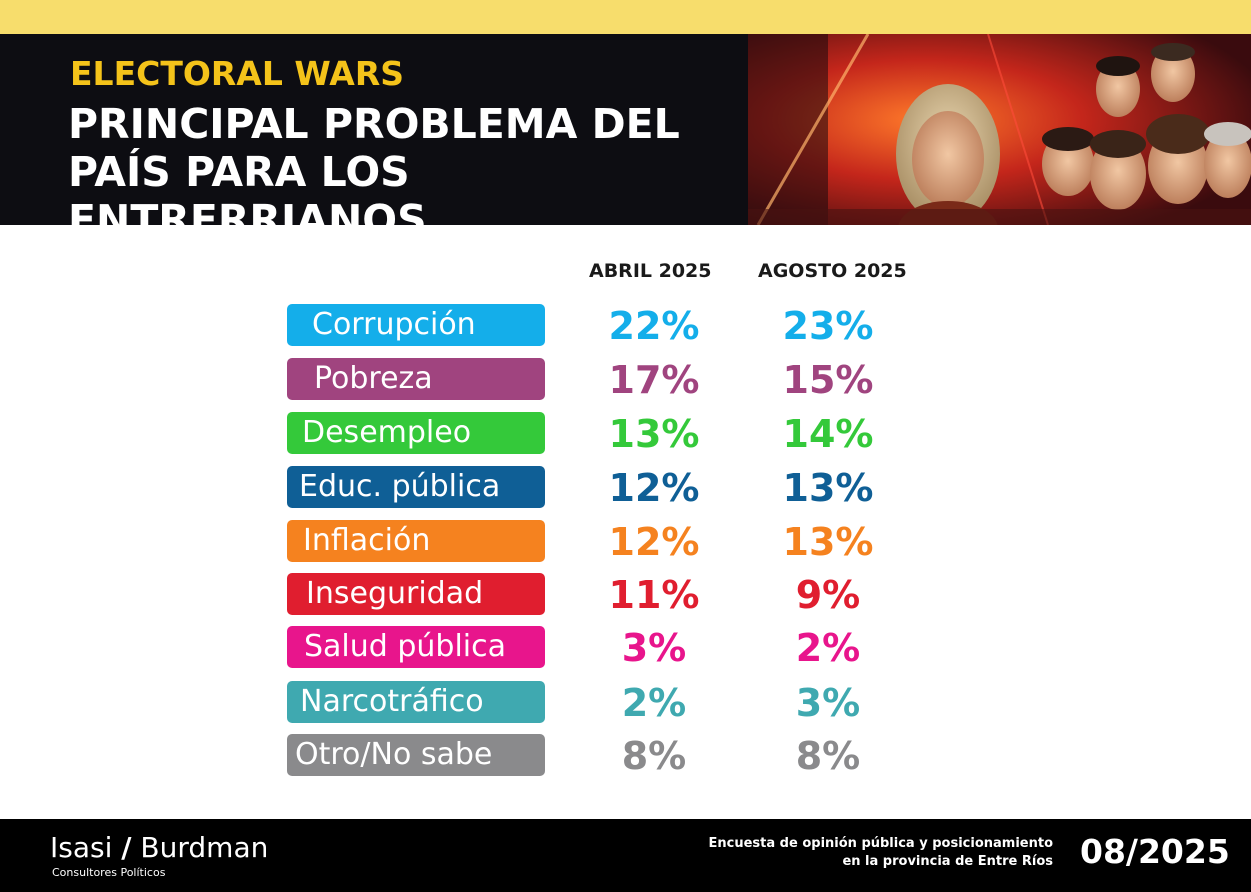 This screenshot has width=1251, height=892. I want to click on value-agosto: 3%, so click(828, 703).